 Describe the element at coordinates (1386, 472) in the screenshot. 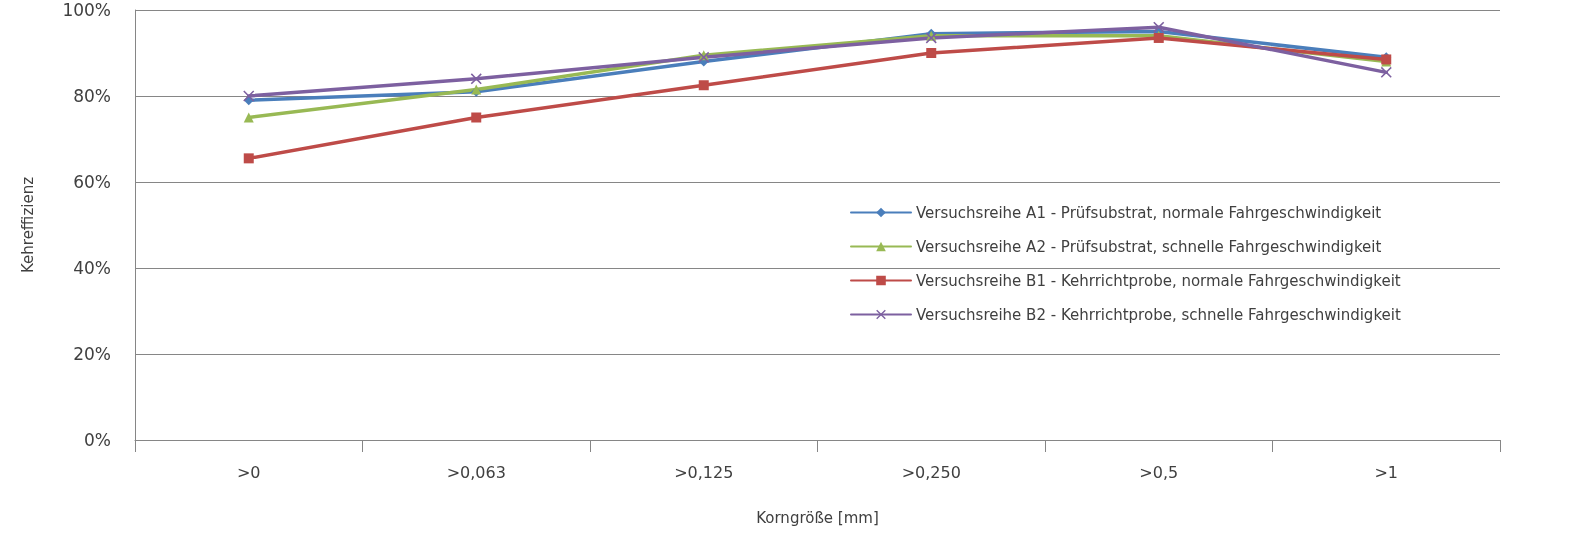

I see `x-tick-label: >1` at that location.